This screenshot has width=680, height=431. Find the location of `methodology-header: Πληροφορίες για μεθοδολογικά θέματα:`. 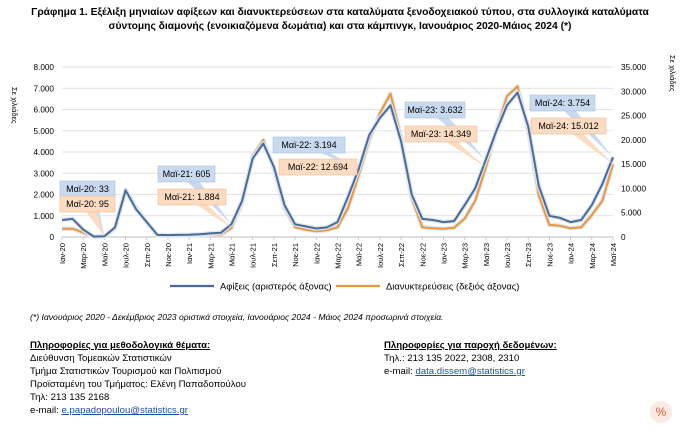

methodology-header: Πληροφορίες για μεθοδολογικά θέματα: is located at coordinates (120, 345).